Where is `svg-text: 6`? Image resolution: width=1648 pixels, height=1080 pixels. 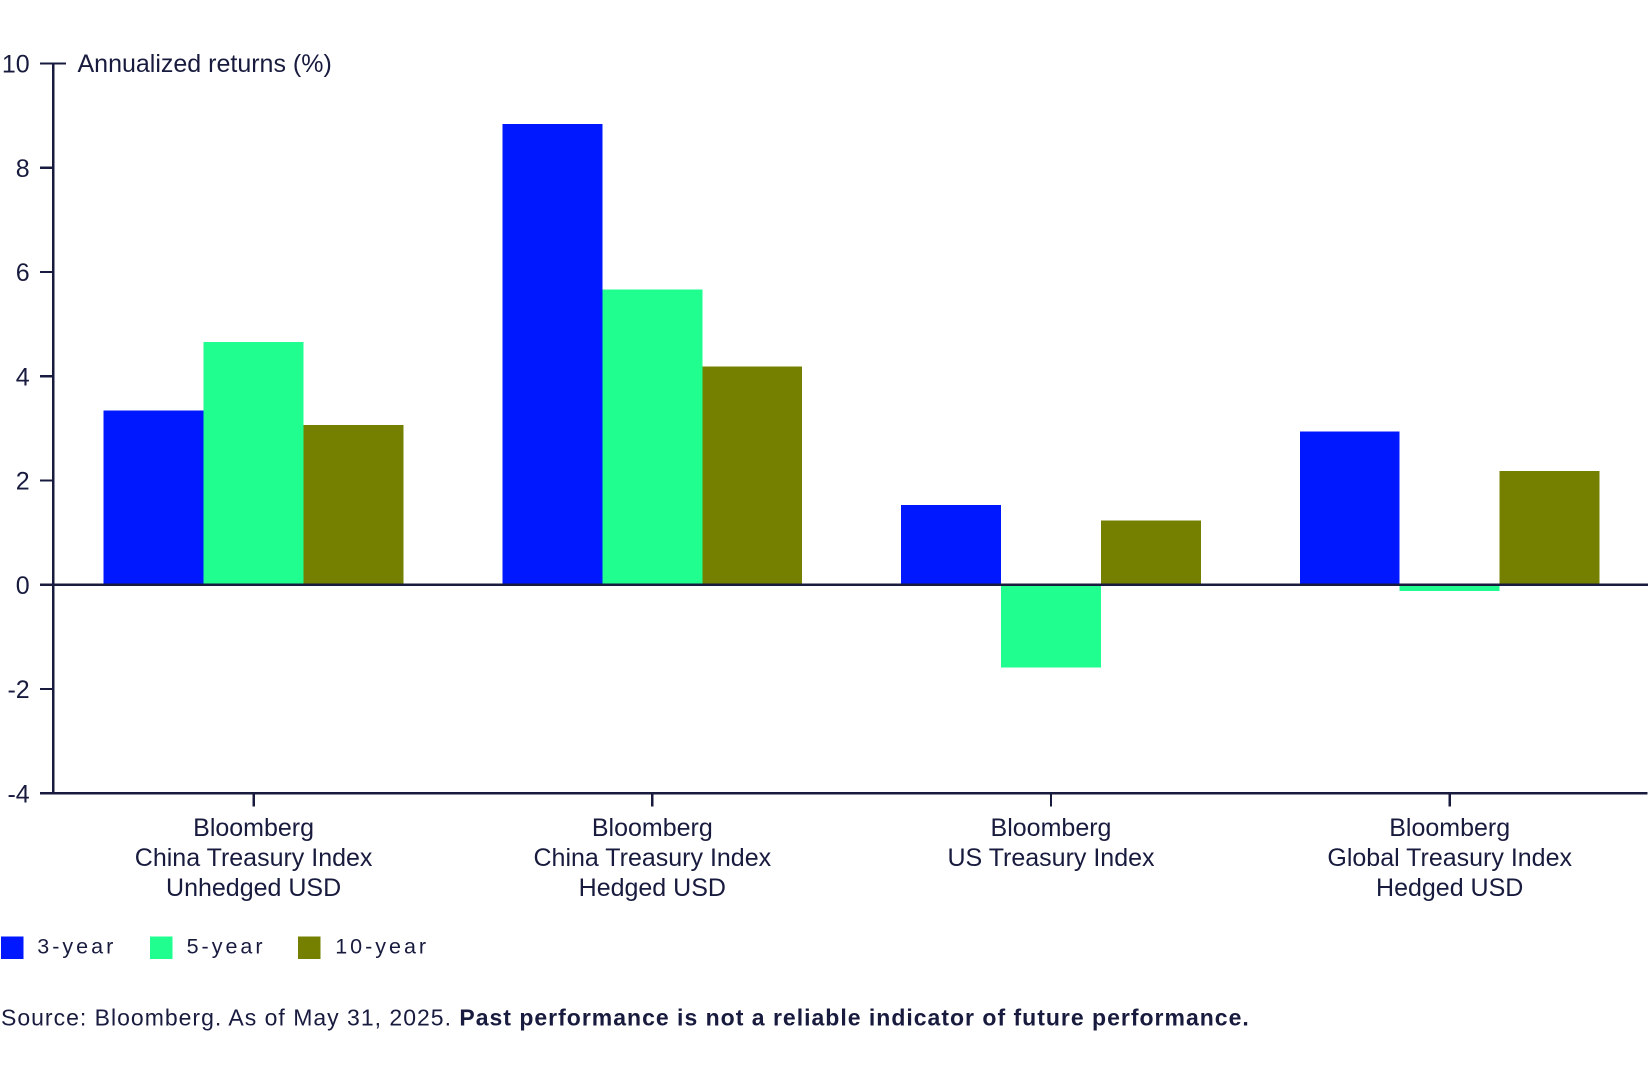
svg-text: 6 is located at coordinates (23, 273).